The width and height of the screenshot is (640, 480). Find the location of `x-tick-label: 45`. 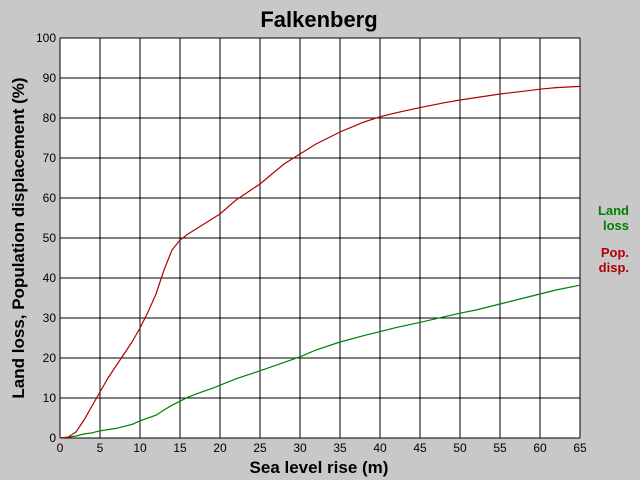

x-tick-label: 45 is located at coordinates (420, 448).